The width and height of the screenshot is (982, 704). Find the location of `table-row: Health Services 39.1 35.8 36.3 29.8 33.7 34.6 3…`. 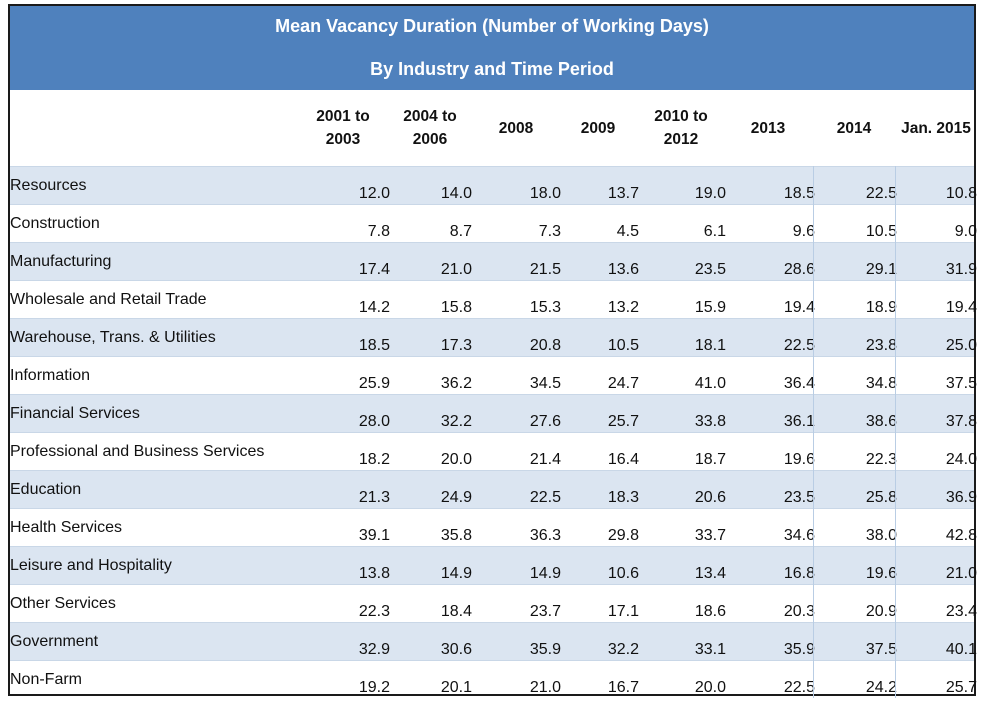

table-row: Health Services 39.1 35.8 36.3 29.8 33.7 34.6 3… is located at coordinates (493, 527).